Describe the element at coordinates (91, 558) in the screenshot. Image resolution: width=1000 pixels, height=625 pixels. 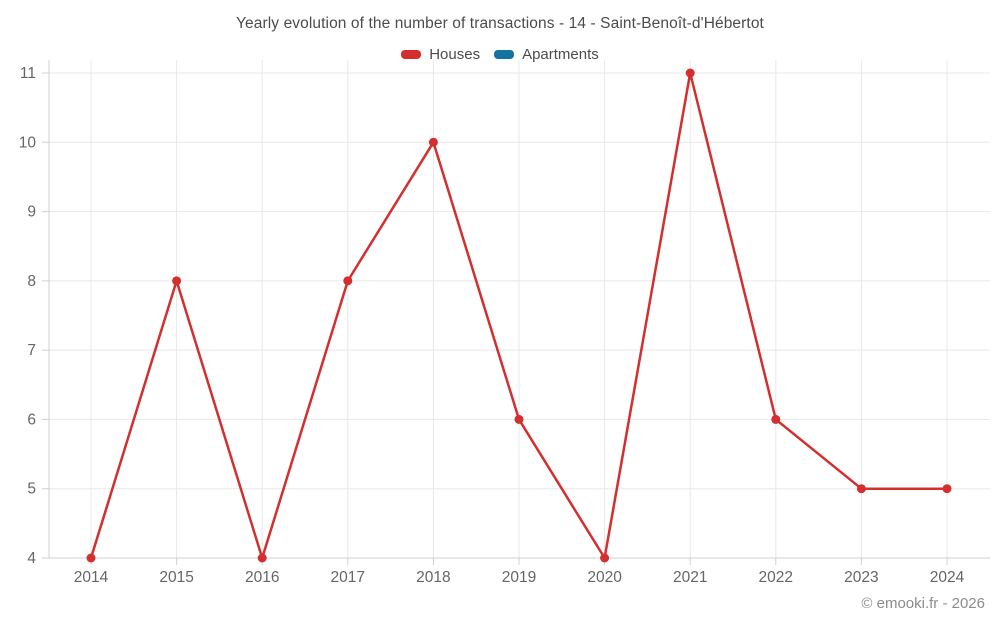
I see `data-point-houses-2014` at that location.